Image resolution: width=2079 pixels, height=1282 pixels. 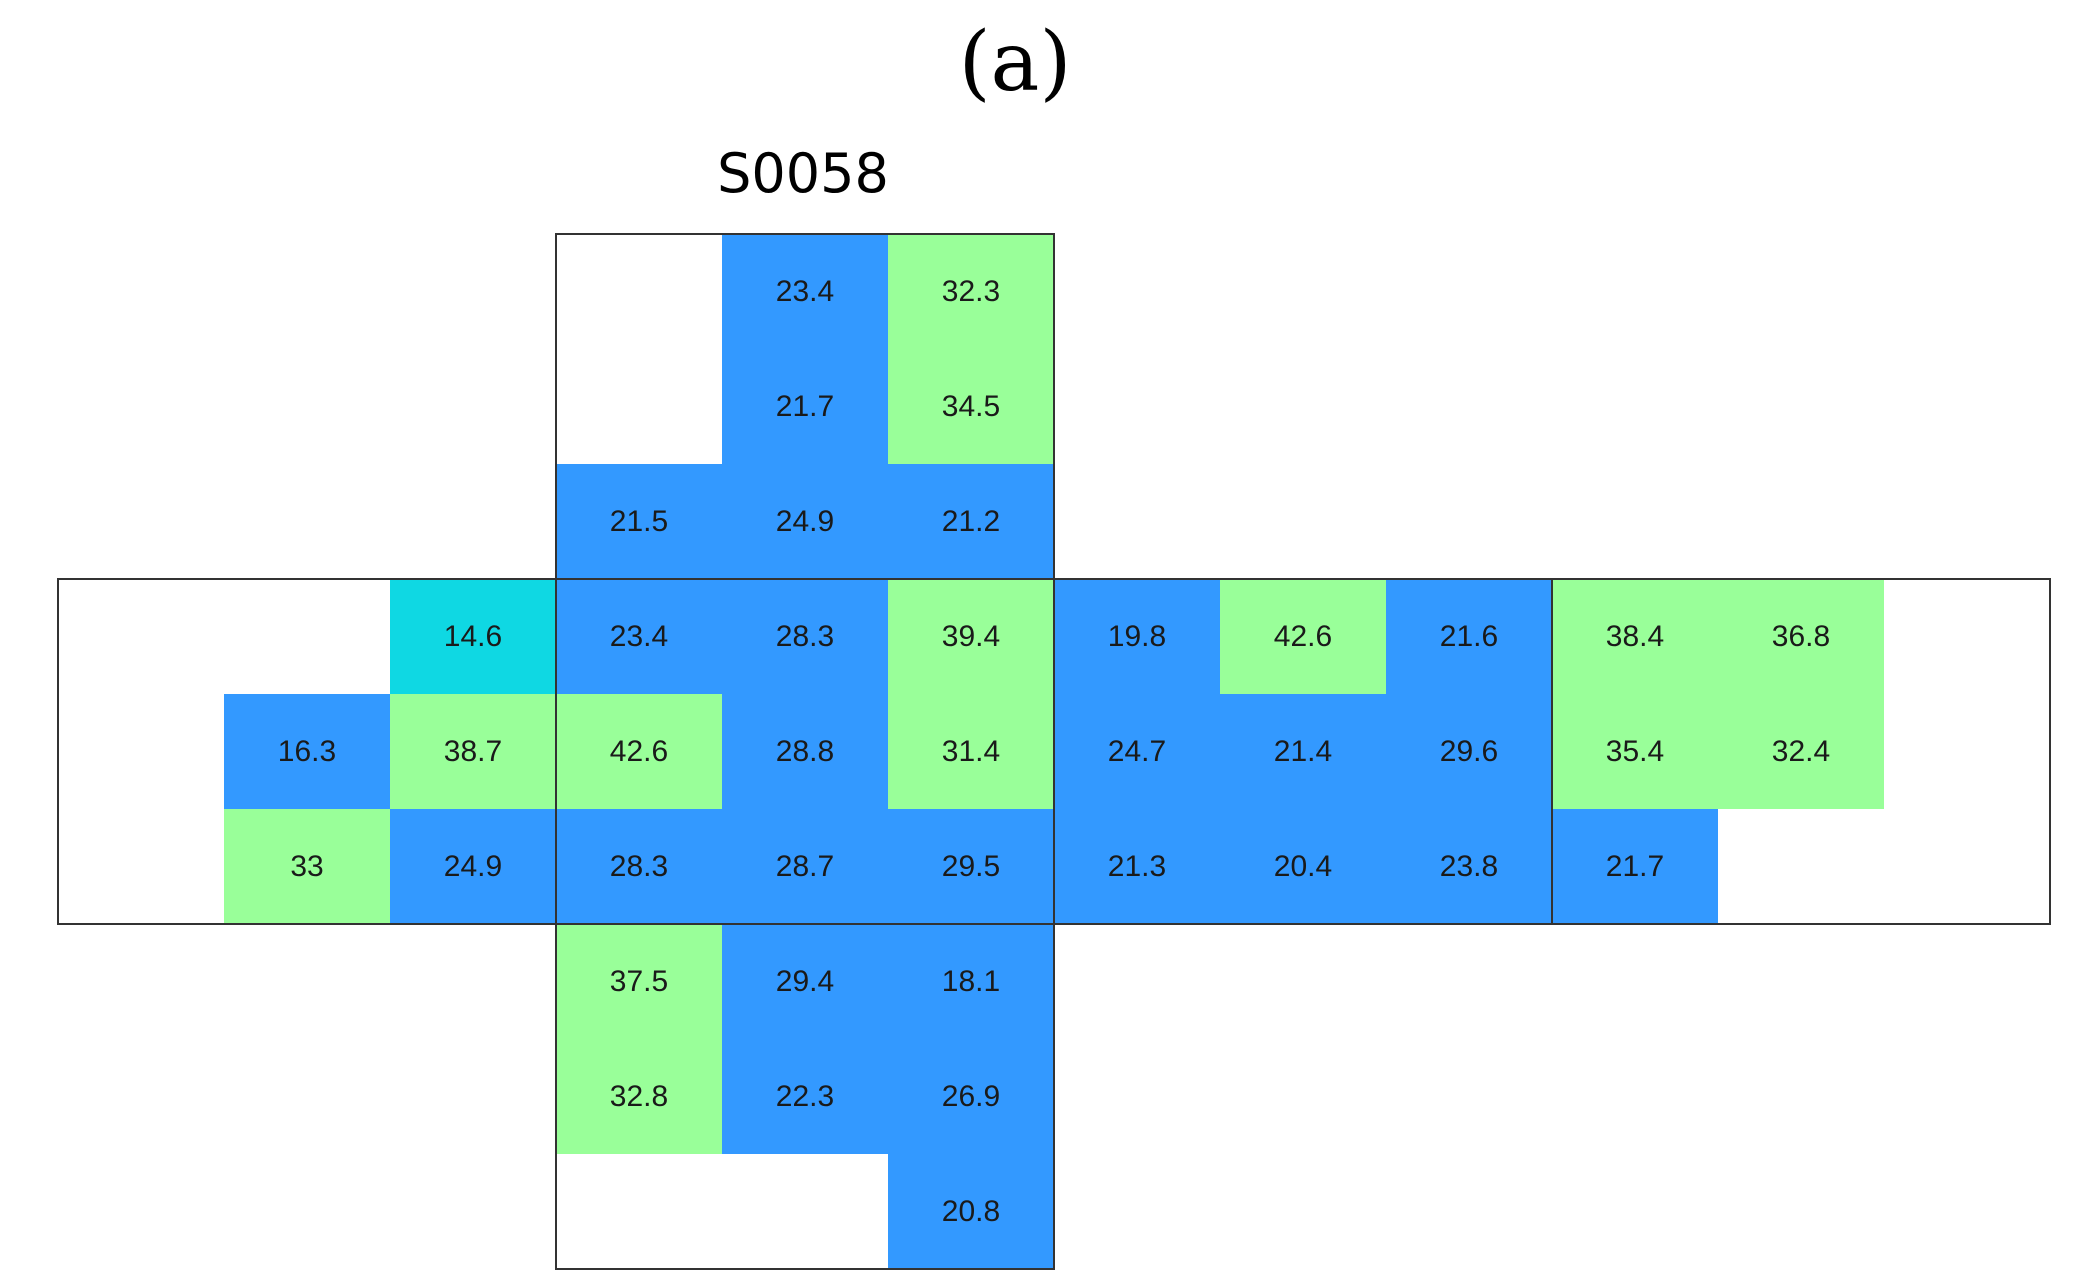 What do you see at coordinates (1015, 62) in the screenshot?
I see `panel-label: (a)` at bounding box center [1015, 62].